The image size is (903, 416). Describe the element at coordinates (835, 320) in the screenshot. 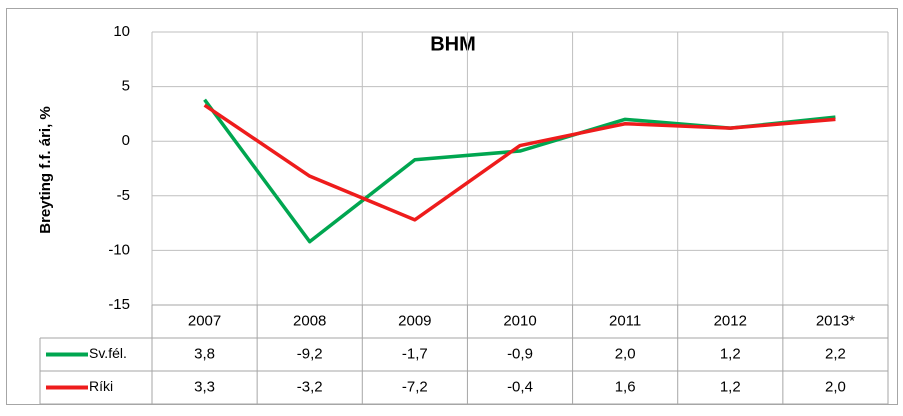

I see `x-tick-label: 2013*` at that location.